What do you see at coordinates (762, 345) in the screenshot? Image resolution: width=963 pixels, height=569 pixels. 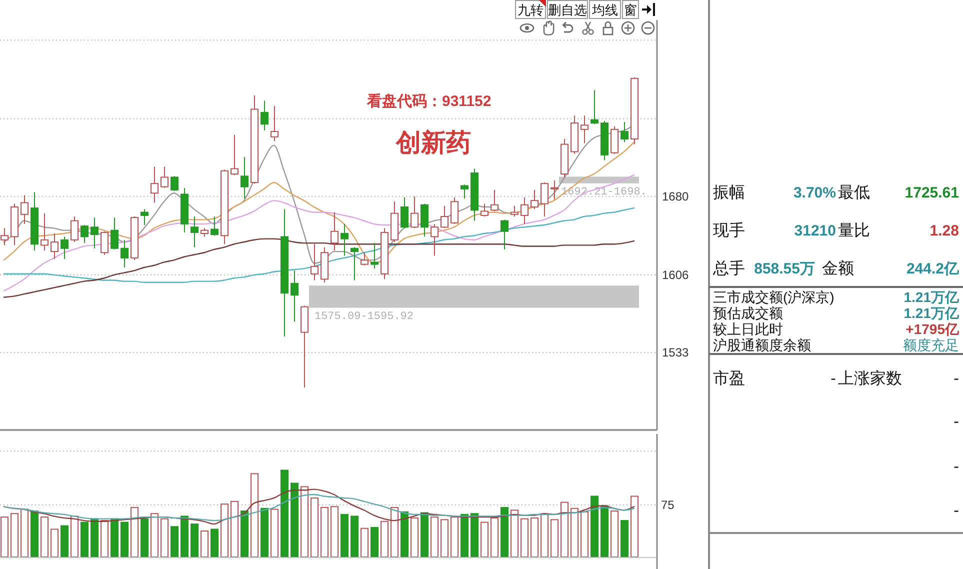 I see `text: 沪股通额度余额` at bounding box center [762, 345].